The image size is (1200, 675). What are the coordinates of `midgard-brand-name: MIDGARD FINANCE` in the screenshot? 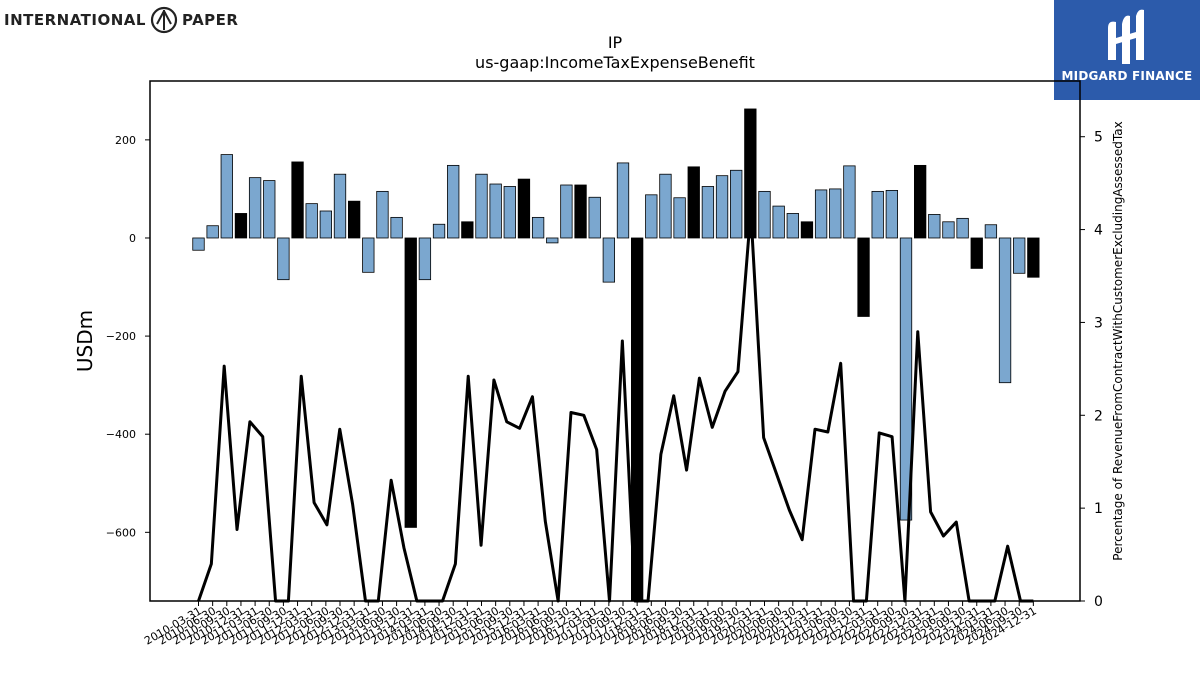 It's located at (1127, 76).